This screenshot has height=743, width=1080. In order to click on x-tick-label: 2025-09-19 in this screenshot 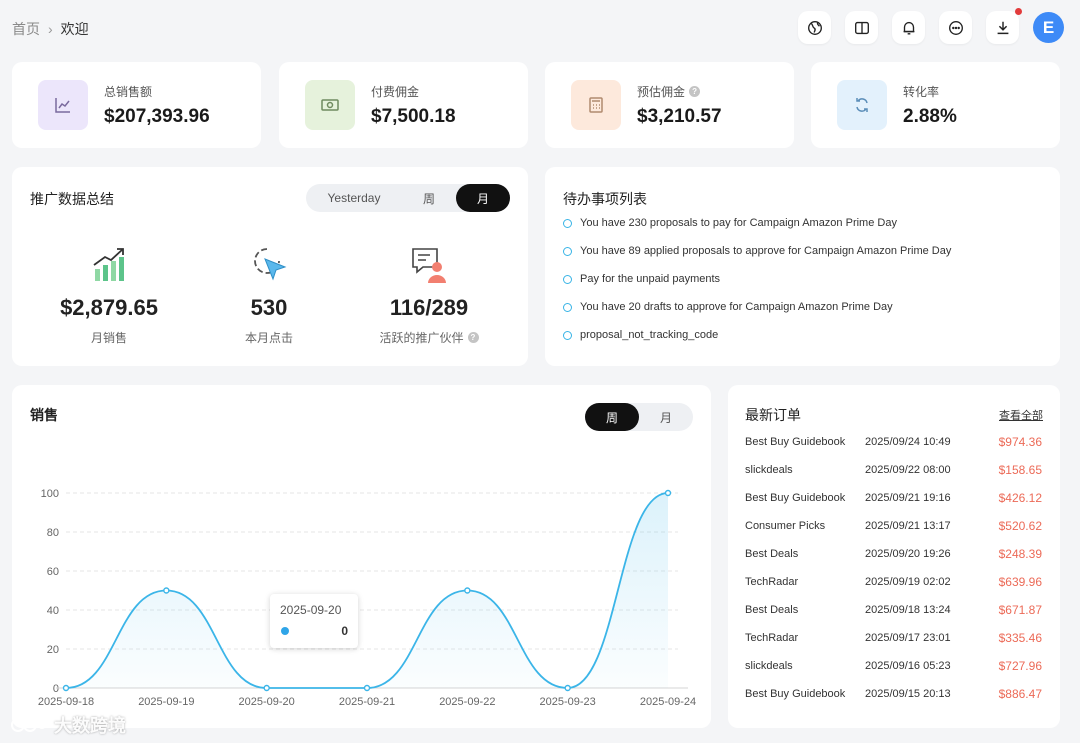, I will do `click(166, 702)`.